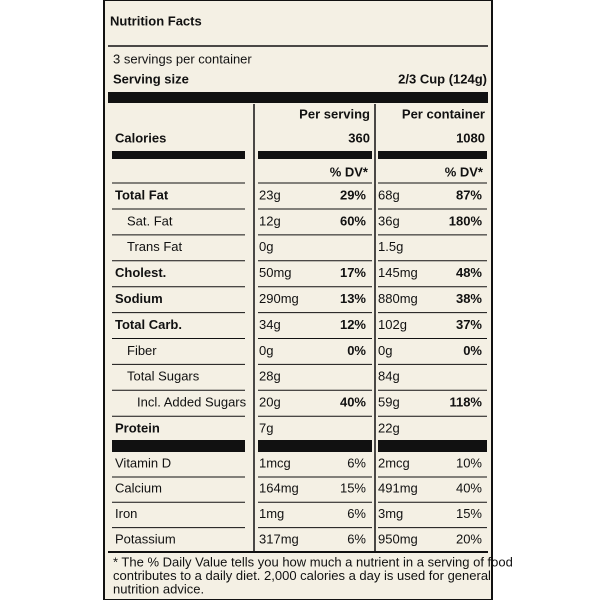 The image size is (600, 600). Describe the element at coordinates (266, 428) in the screenshot. I see `amount: 7g` at that location.